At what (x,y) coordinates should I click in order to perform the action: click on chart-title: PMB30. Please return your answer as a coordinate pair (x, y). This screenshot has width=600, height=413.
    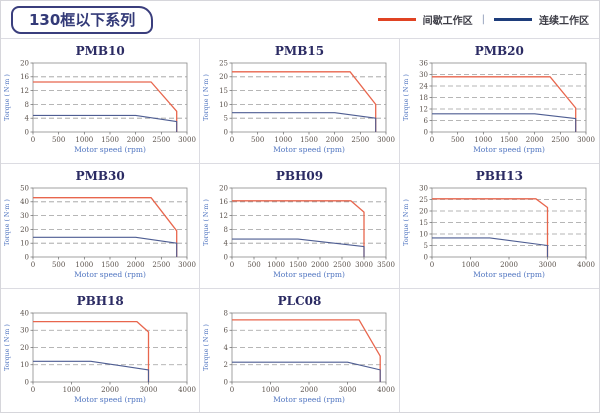
    Looking at the image, I should click on (100, 176).